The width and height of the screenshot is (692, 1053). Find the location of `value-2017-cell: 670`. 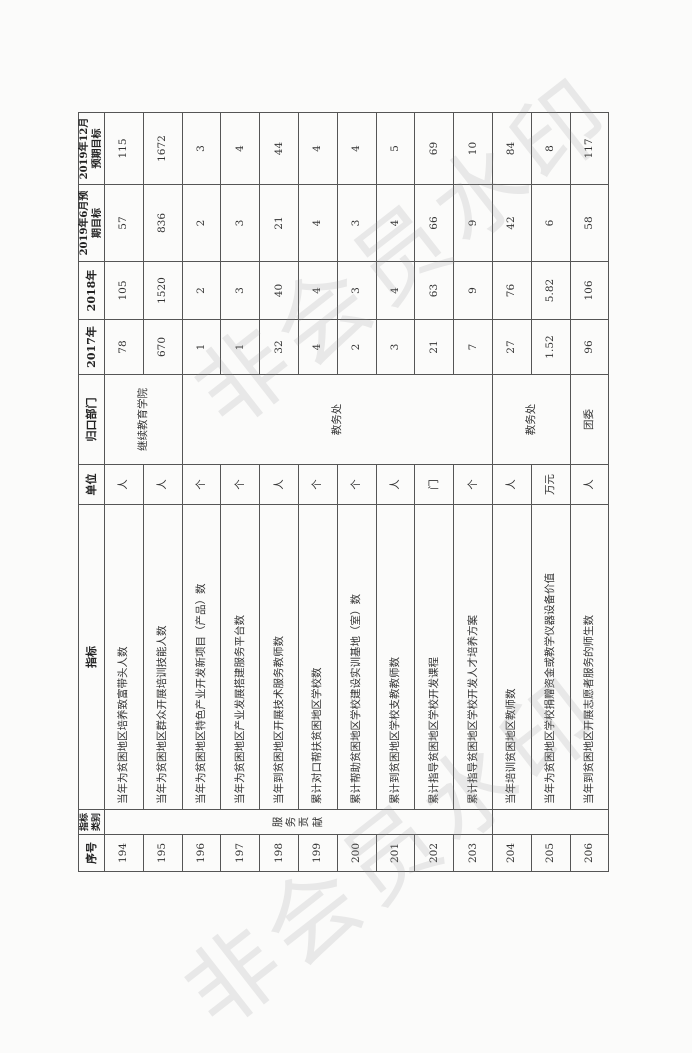

value-2017-cell: 670 is located at coordinates (163, 347).